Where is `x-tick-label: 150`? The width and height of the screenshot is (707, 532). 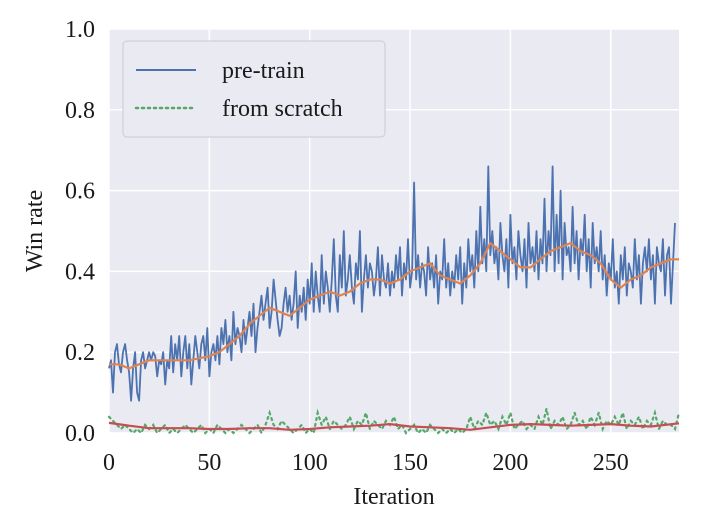 x-tick-label: 150 is located at coordinates (410, 463).